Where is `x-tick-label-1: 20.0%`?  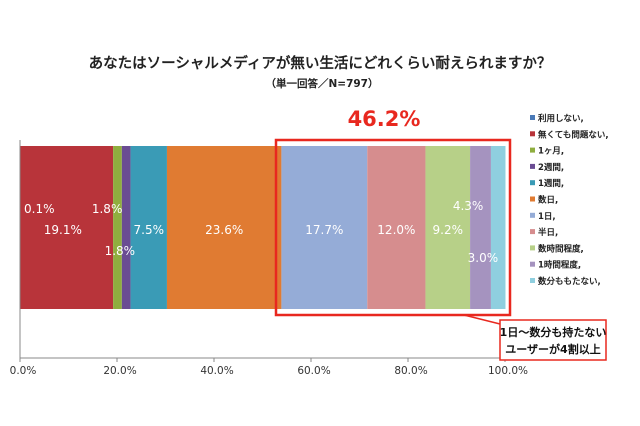 x-tick-label-1: 20.0% is located at coordinates (119, 371).